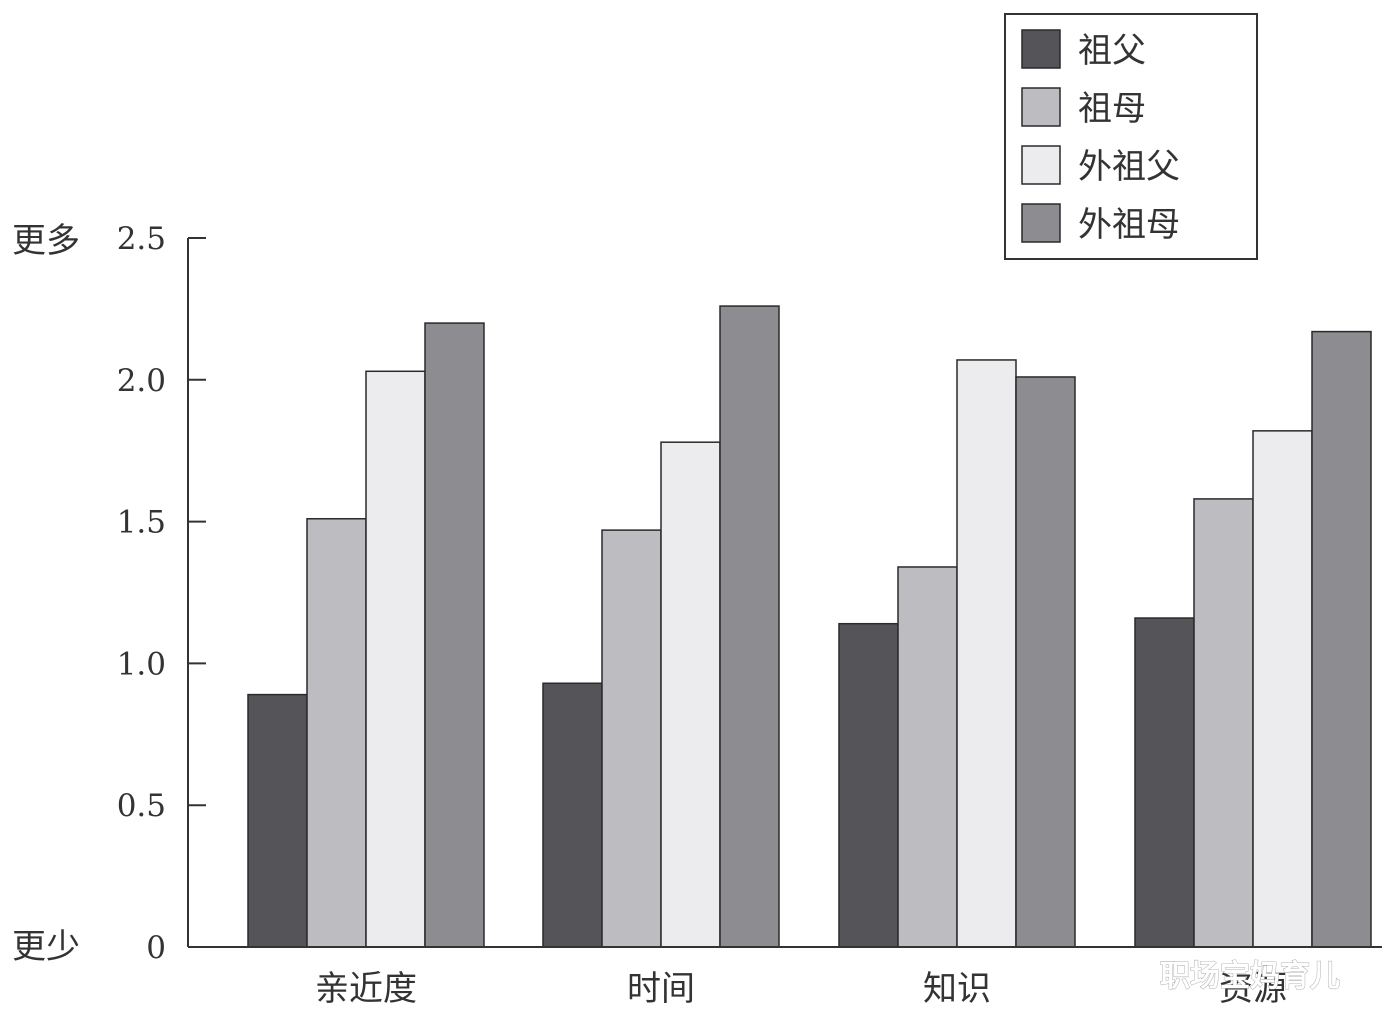 Image resolution: width=1386 pixels, height=1016 pixels. I want to click on watermark-text: 职场宝妈育儿, so click(1250, 976).